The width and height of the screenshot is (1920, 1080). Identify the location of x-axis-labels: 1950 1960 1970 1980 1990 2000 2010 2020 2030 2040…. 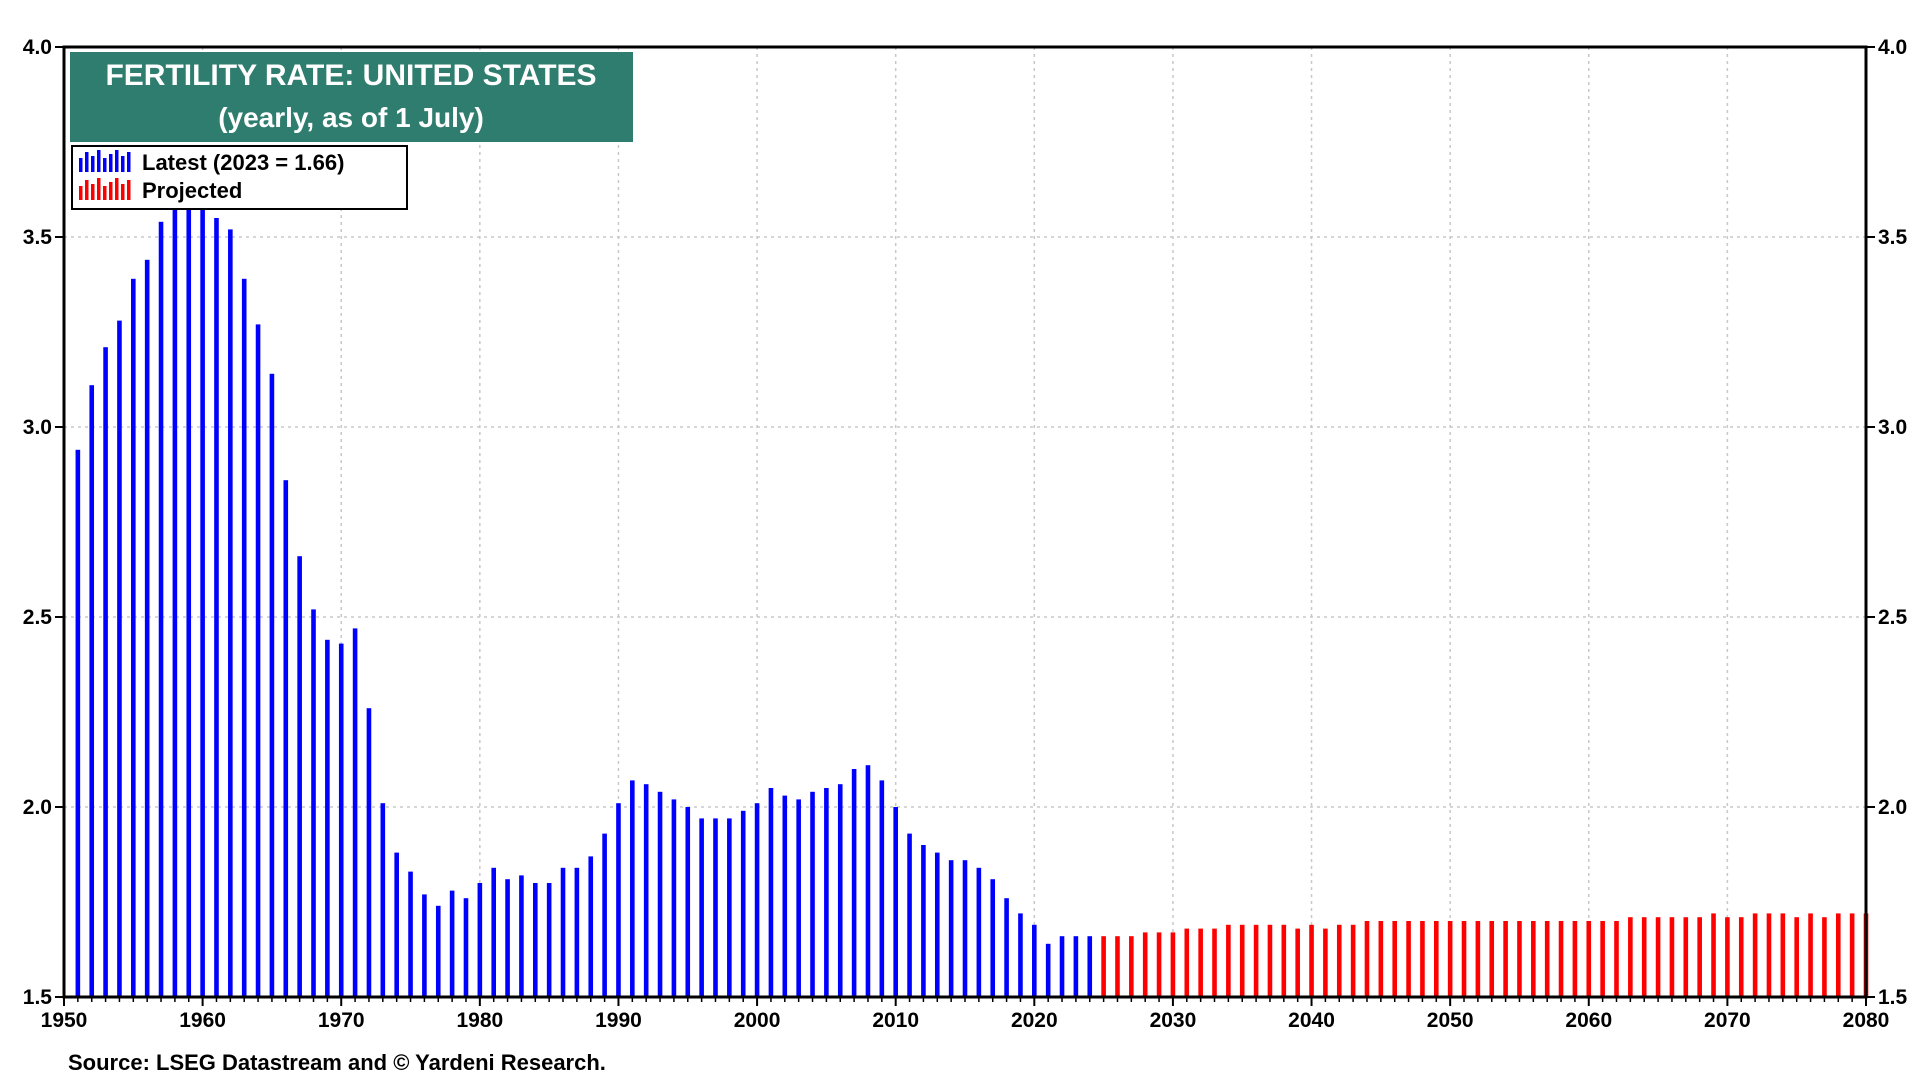
(965, 1020).